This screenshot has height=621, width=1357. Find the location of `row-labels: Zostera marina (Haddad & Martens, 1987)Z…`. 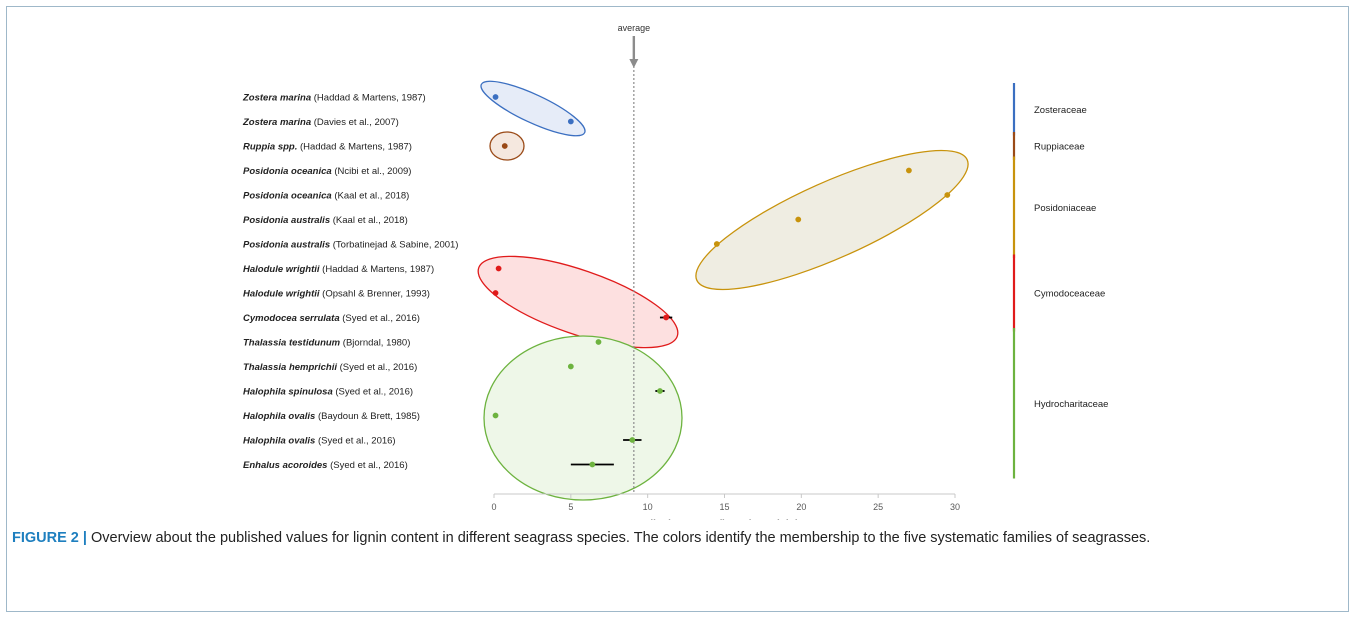

row-labels: Zostera marina (Haddad & Martens, 1987)Z… is located at coordinates (350, 282).